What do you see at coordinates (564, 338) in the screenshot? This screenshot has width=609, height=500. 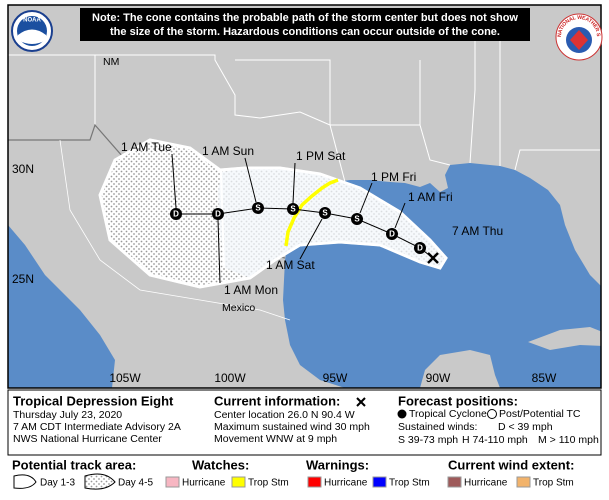 I see `cuba` at bounding box center [564, 338].